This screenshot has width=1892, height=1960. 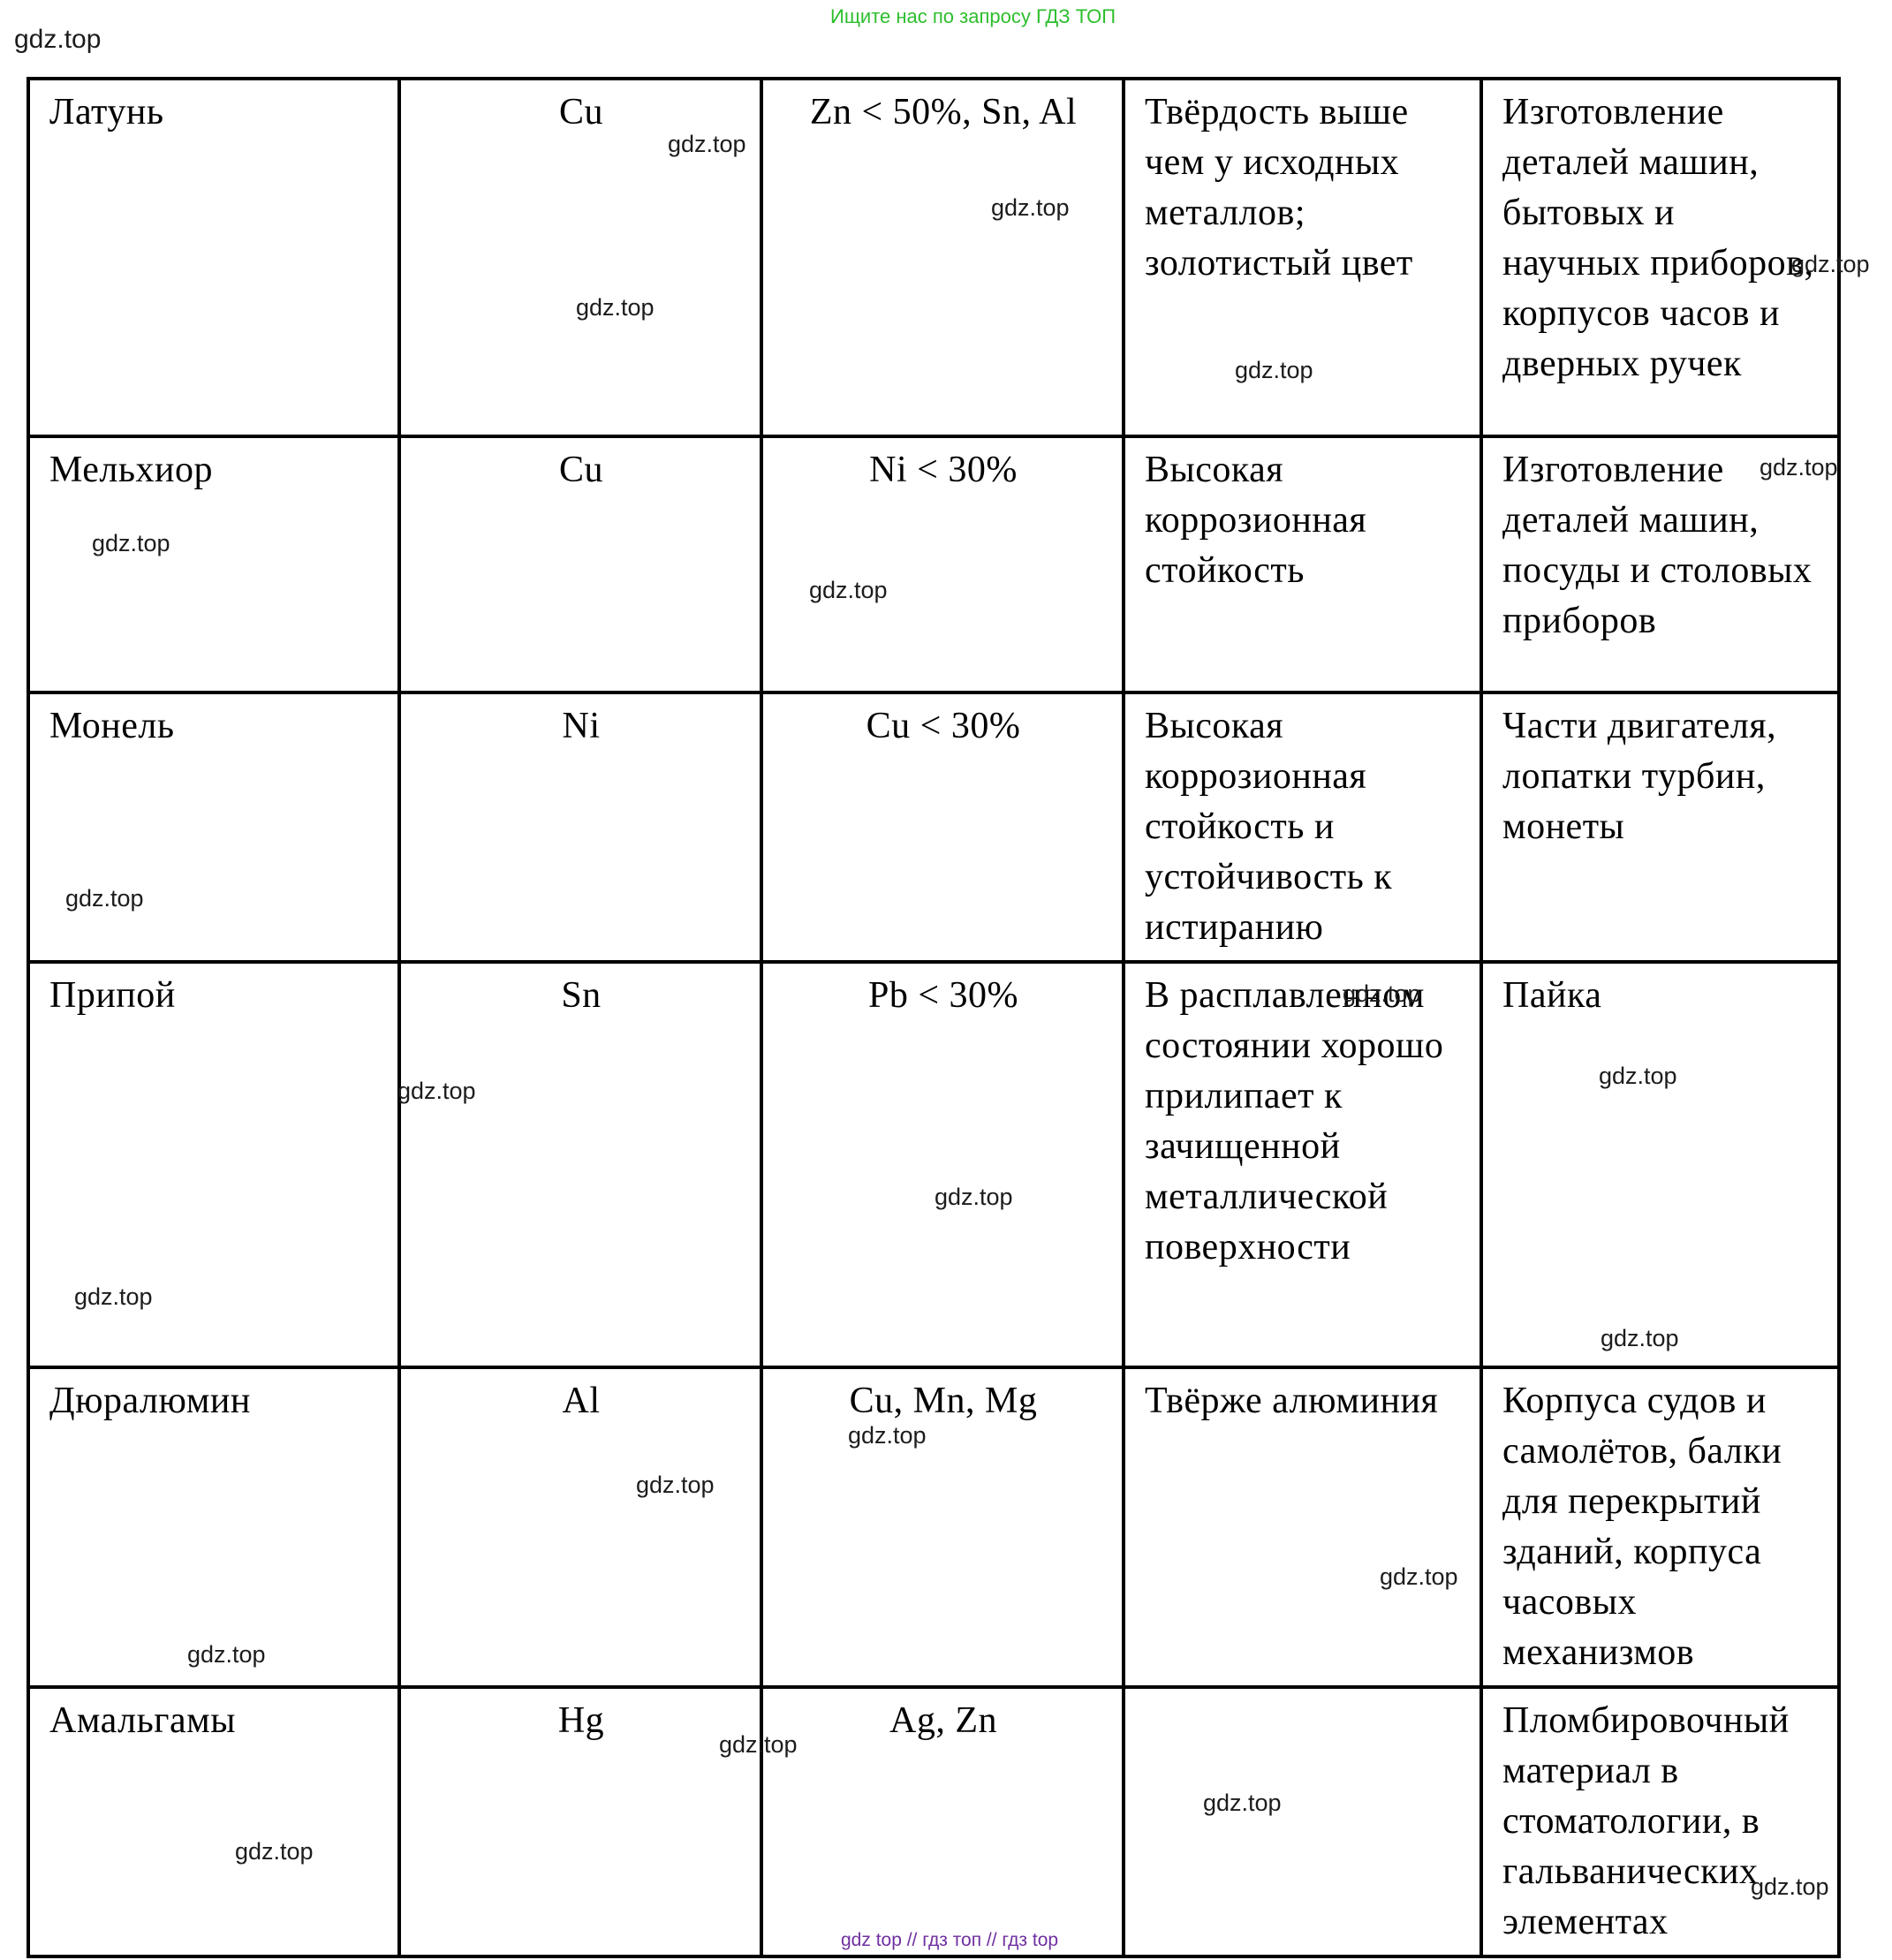 What do you see at coordinates (580, 1527) in the screenshot?
I see `cell-base-metal: Al` at bounding box center [580, 1527].